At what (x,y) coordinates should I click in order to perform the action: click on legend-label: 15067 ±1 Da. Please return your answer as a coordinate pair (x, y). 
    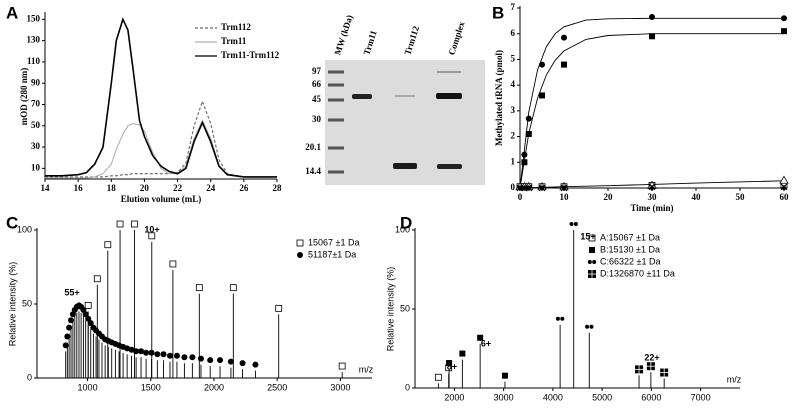
    Looking at the image, I should click on (333, 242).